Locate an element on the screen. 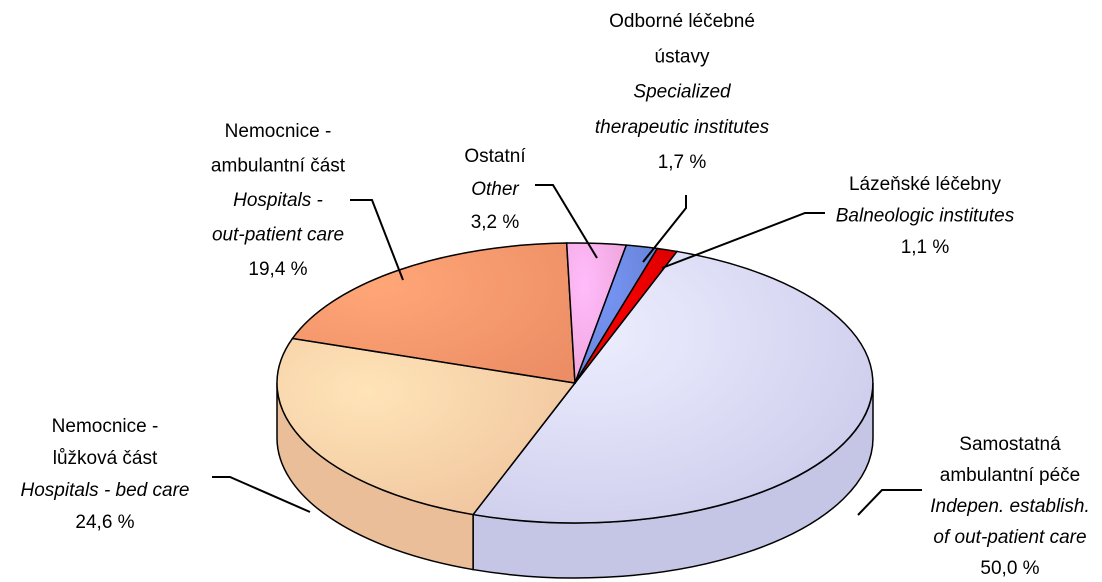 This screenshot has width=1102, height=582. slice-label: Samostatná is located at coordinates (1010, 444).